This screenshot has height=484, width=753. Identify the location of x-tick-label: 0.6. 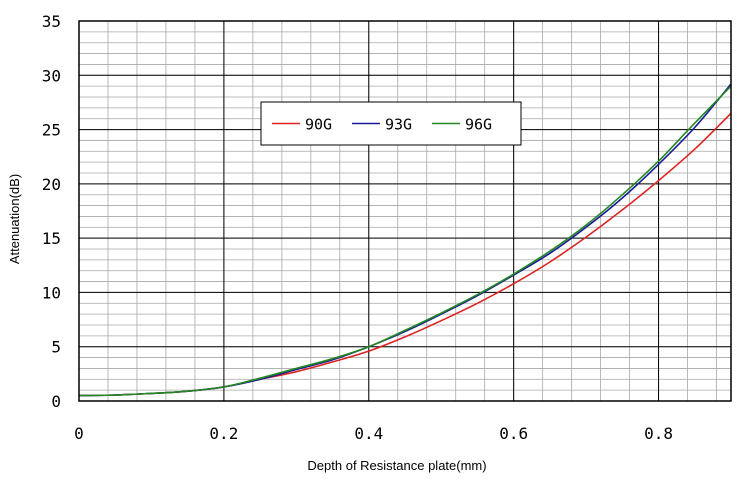
(513, 433).